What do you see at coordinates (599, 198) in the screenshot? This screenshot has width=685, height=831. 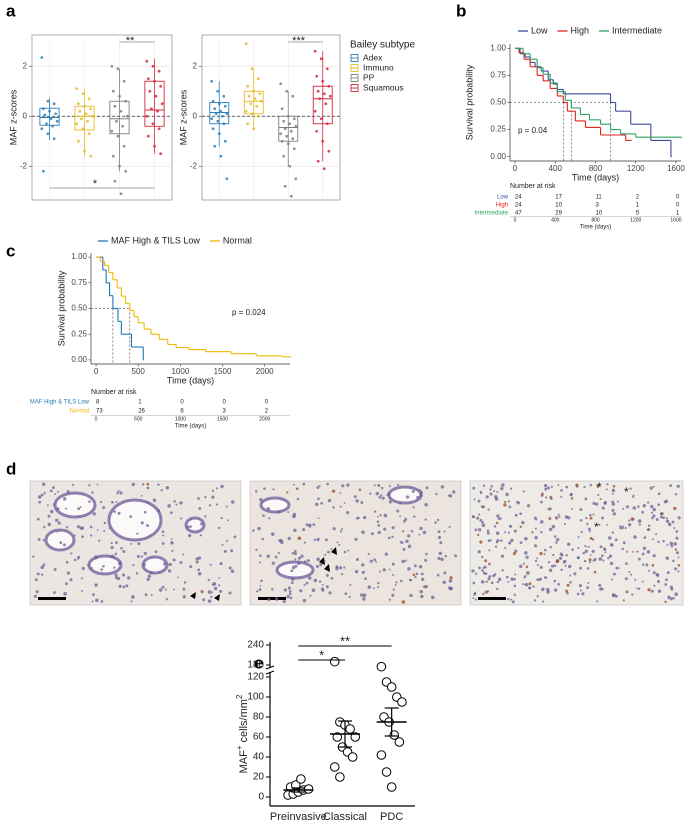 I see `risk-count: 11` at bounding box center [599, 198].